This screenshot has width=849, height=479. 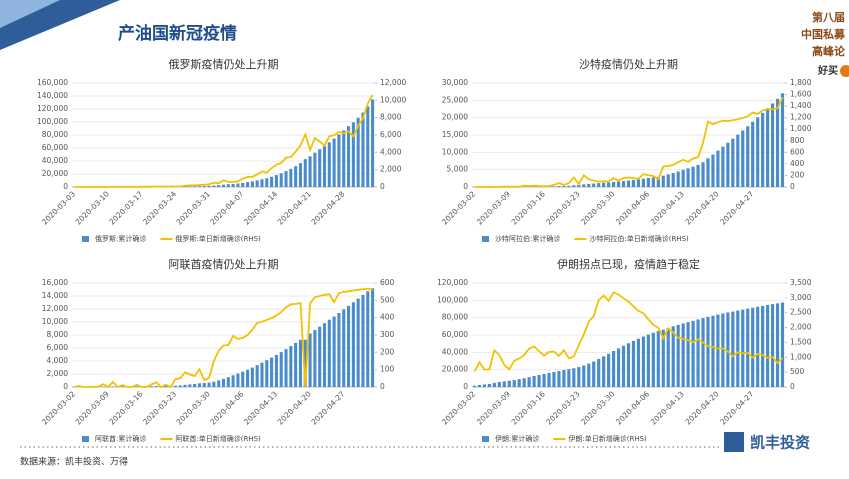 I want to click on y2-tick-label: 2,500, so click(x=801, y=312).